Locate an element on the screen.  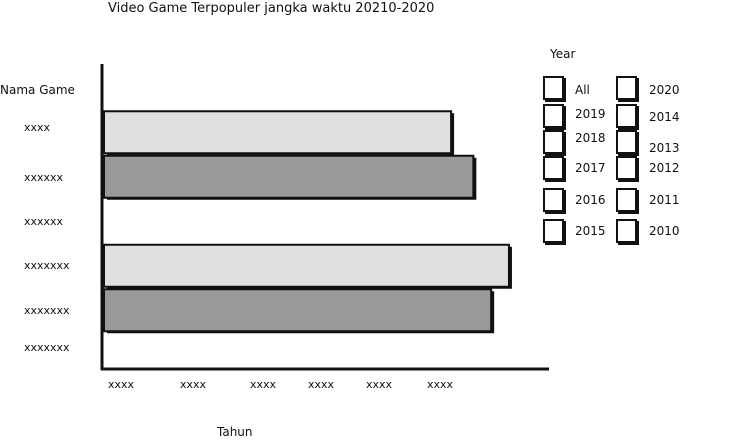
y-tick-label: xxxx is located at coordinates (37, 127).